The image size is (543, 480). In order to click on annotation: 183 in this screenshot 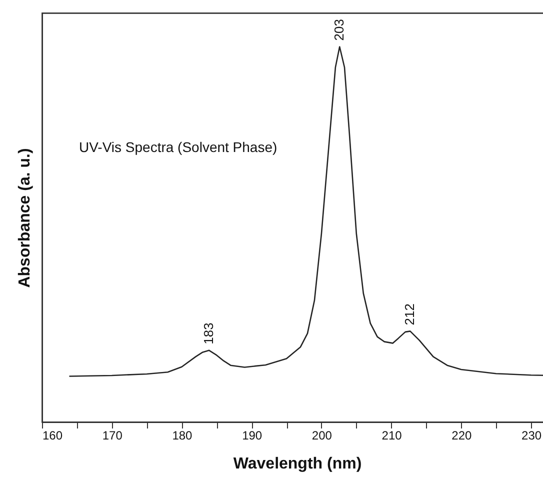, I will do `click(208, 333)`.